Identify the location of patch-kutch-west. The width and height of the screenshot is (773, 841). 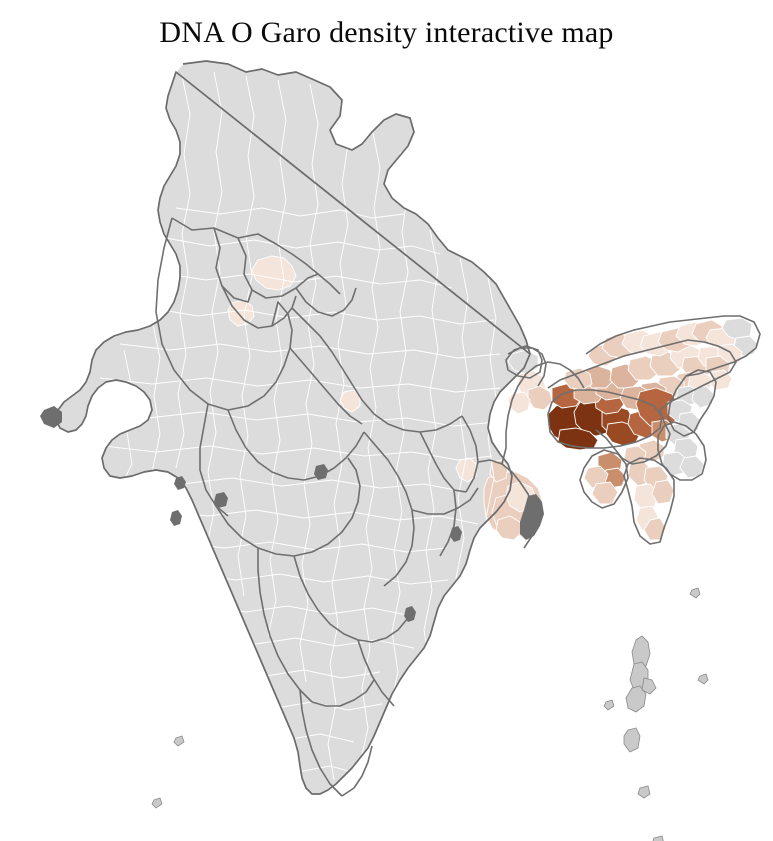
(51, 417).